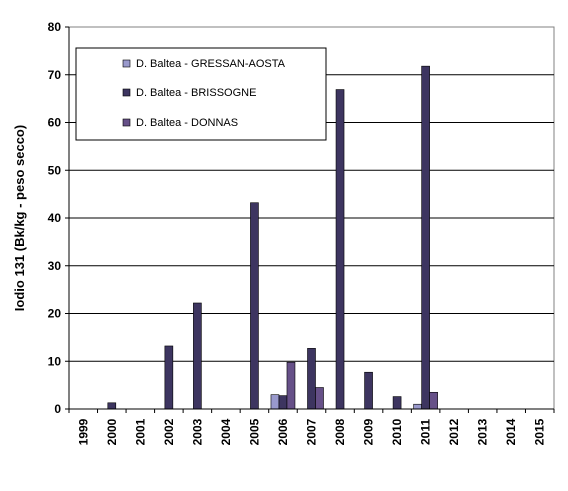 Image resolution: width=568 pixels, height=491 pixels. I want to click on legend-label: D. Baltea - DONNAS, so click(187, 123).